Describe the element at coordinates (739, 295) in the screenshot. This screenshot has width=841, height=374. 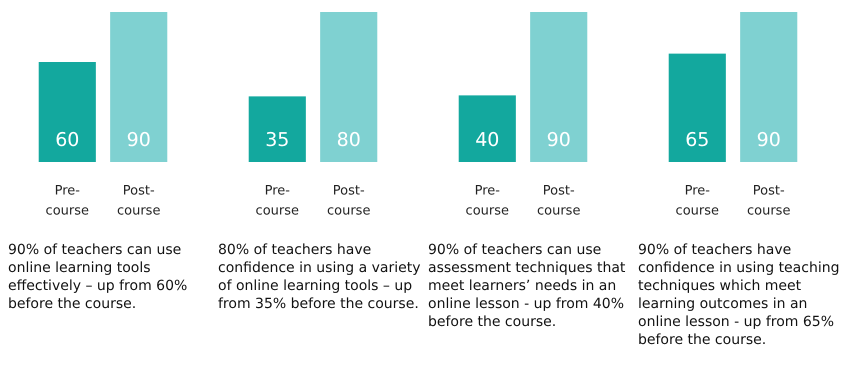
I see `text: 90% of teachers have confidence in using teaching techniques which meet learning outcomes in an online lesson - up from 65% before the course.` at that location.